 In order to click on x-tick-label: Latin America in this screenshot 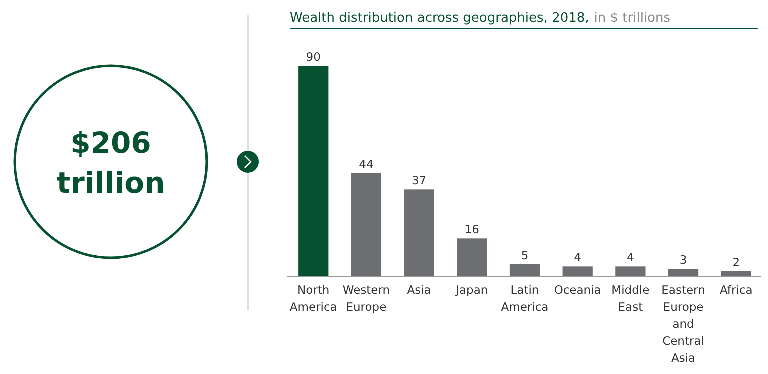, I will do `click(525, 298)`.